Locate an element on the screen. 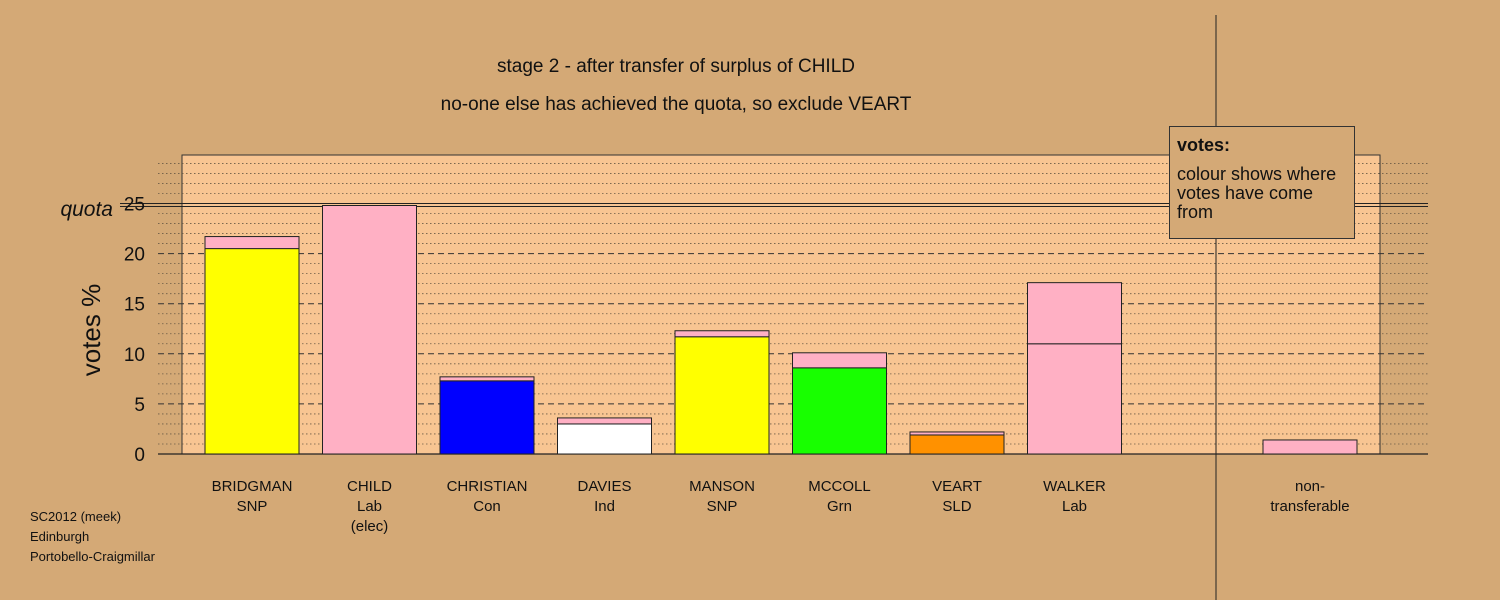  candidate-name-label: WALKER is located at coordinates (1074, 486).